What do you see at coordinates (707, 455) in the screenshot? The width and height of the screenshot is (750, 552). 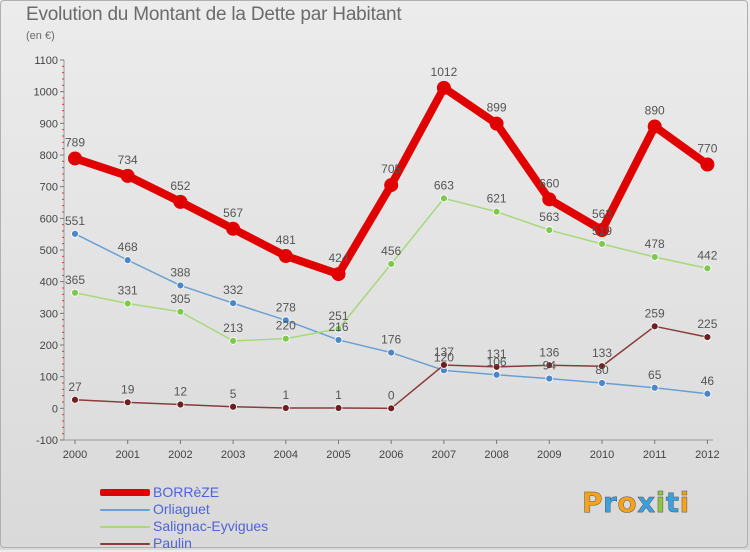 I see `x-tick-label: 2012` at bounding box center [707, 455].